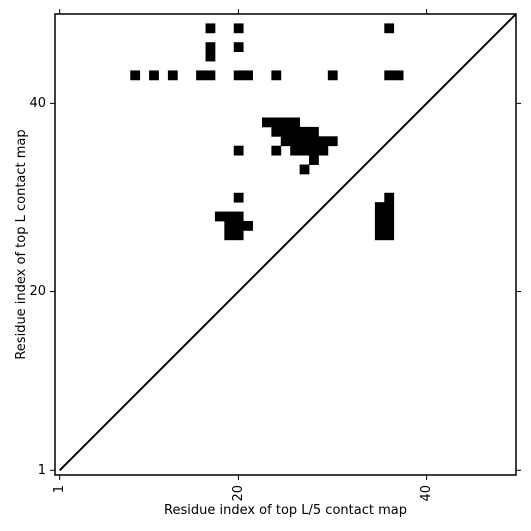  I want to click on x-tick-label: 20, so click(238, 493).